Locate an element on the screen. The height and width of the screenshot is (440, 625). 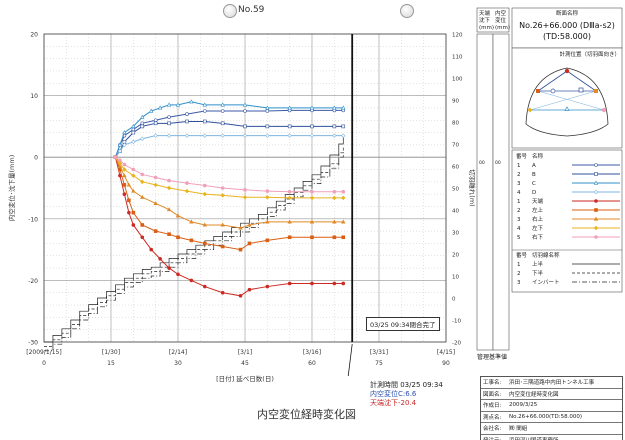
project-info-key: 発注元: is located at coordinates (494, 438).